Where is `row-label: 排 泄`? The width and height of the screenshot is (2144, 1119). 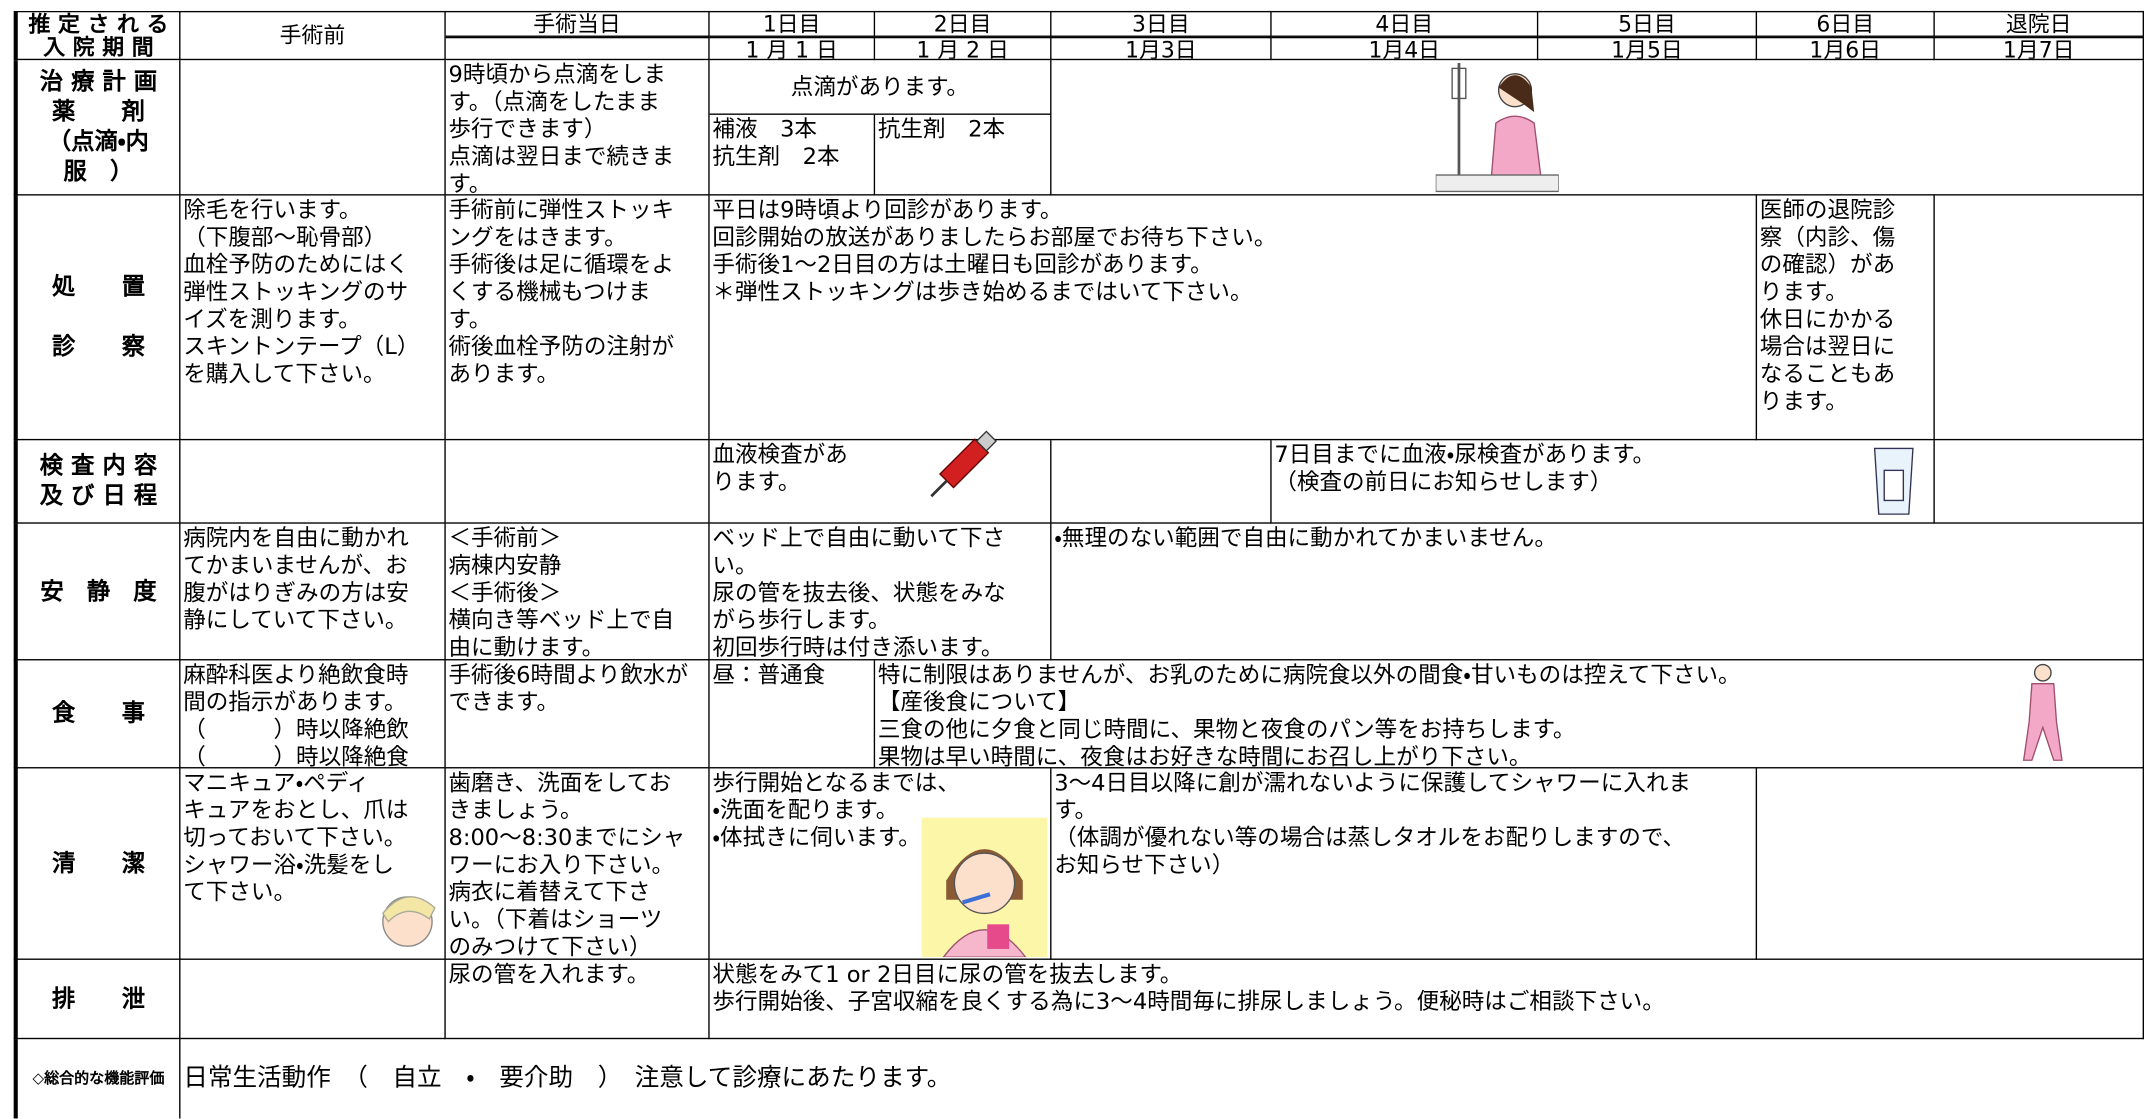 row-label: 排 泄 is located at coordinates (97, 999).